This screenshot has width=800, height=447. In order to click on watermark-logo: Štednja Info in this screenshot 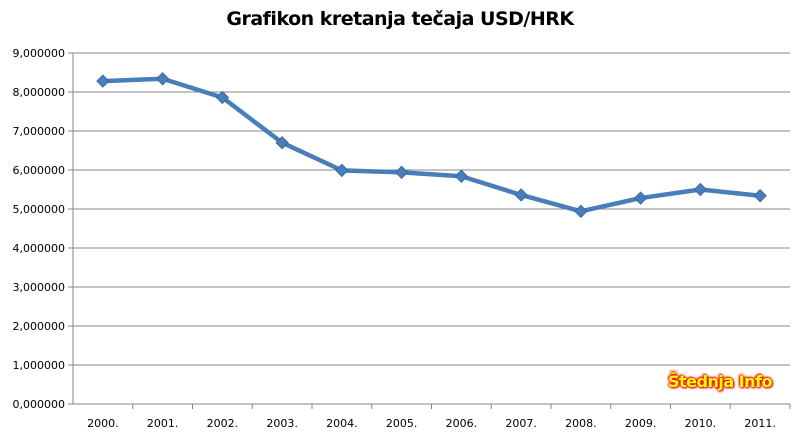, I will do `click(720, 381)`.